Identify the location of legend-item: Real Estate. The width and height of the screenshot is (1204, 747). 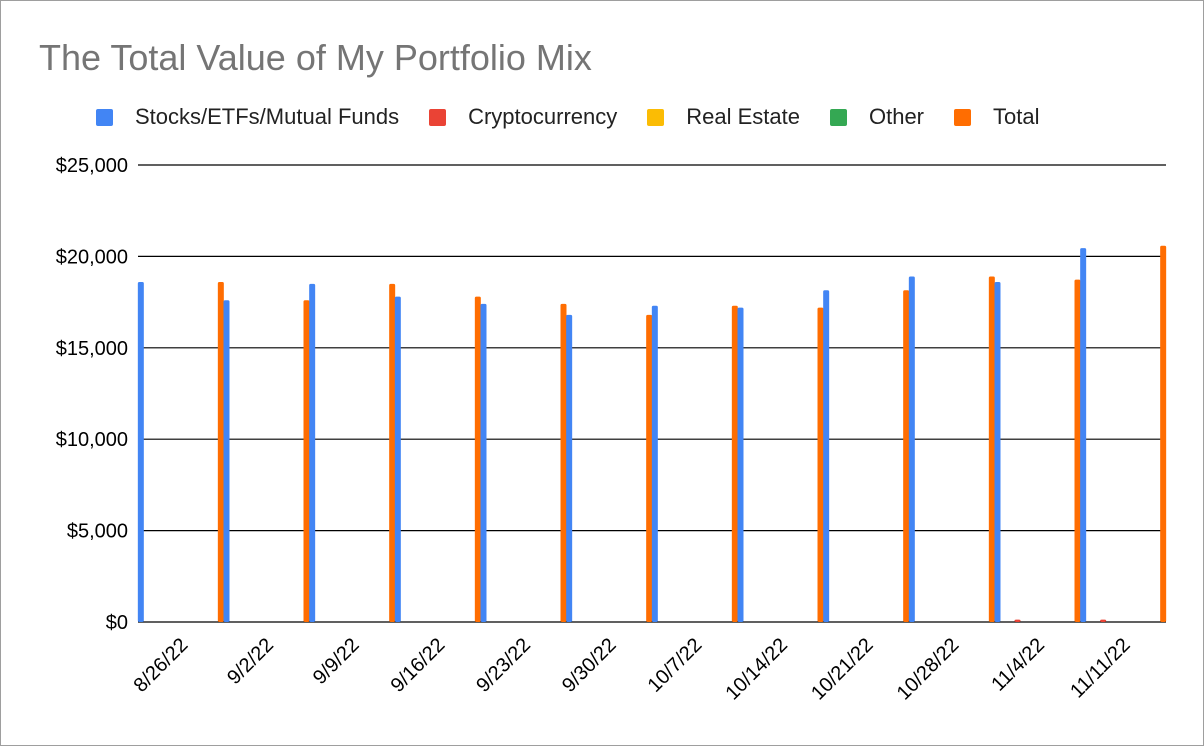
(723, 117).